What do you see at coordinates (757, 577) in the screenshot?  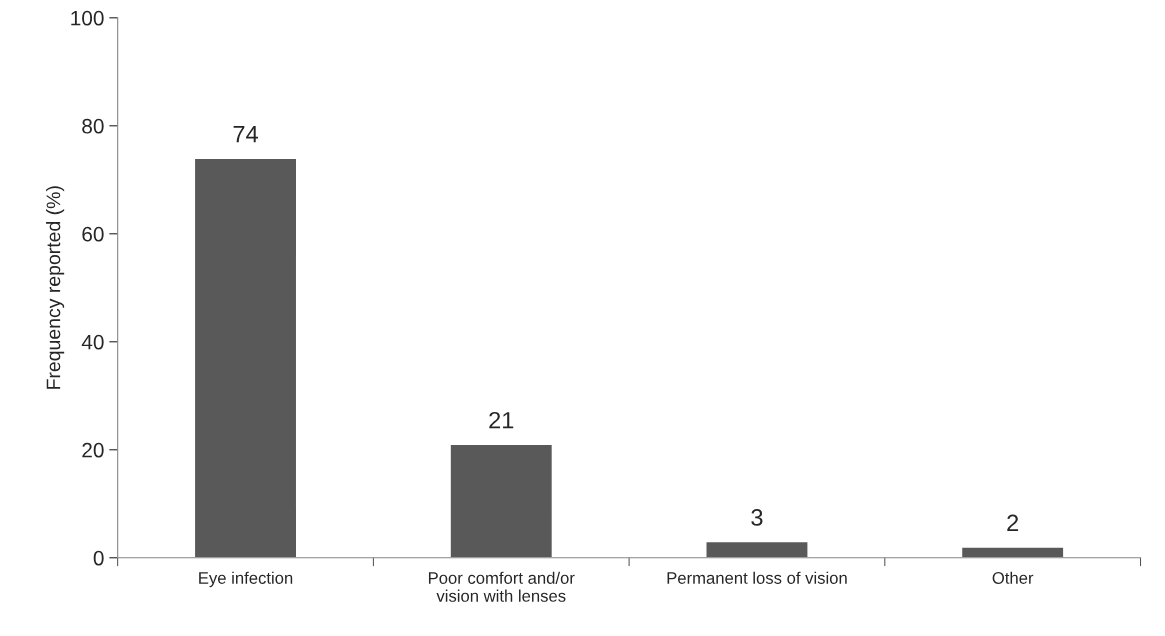 I see `x-tick-label: Permanent loss of vision` at bounding box center [757, 577].